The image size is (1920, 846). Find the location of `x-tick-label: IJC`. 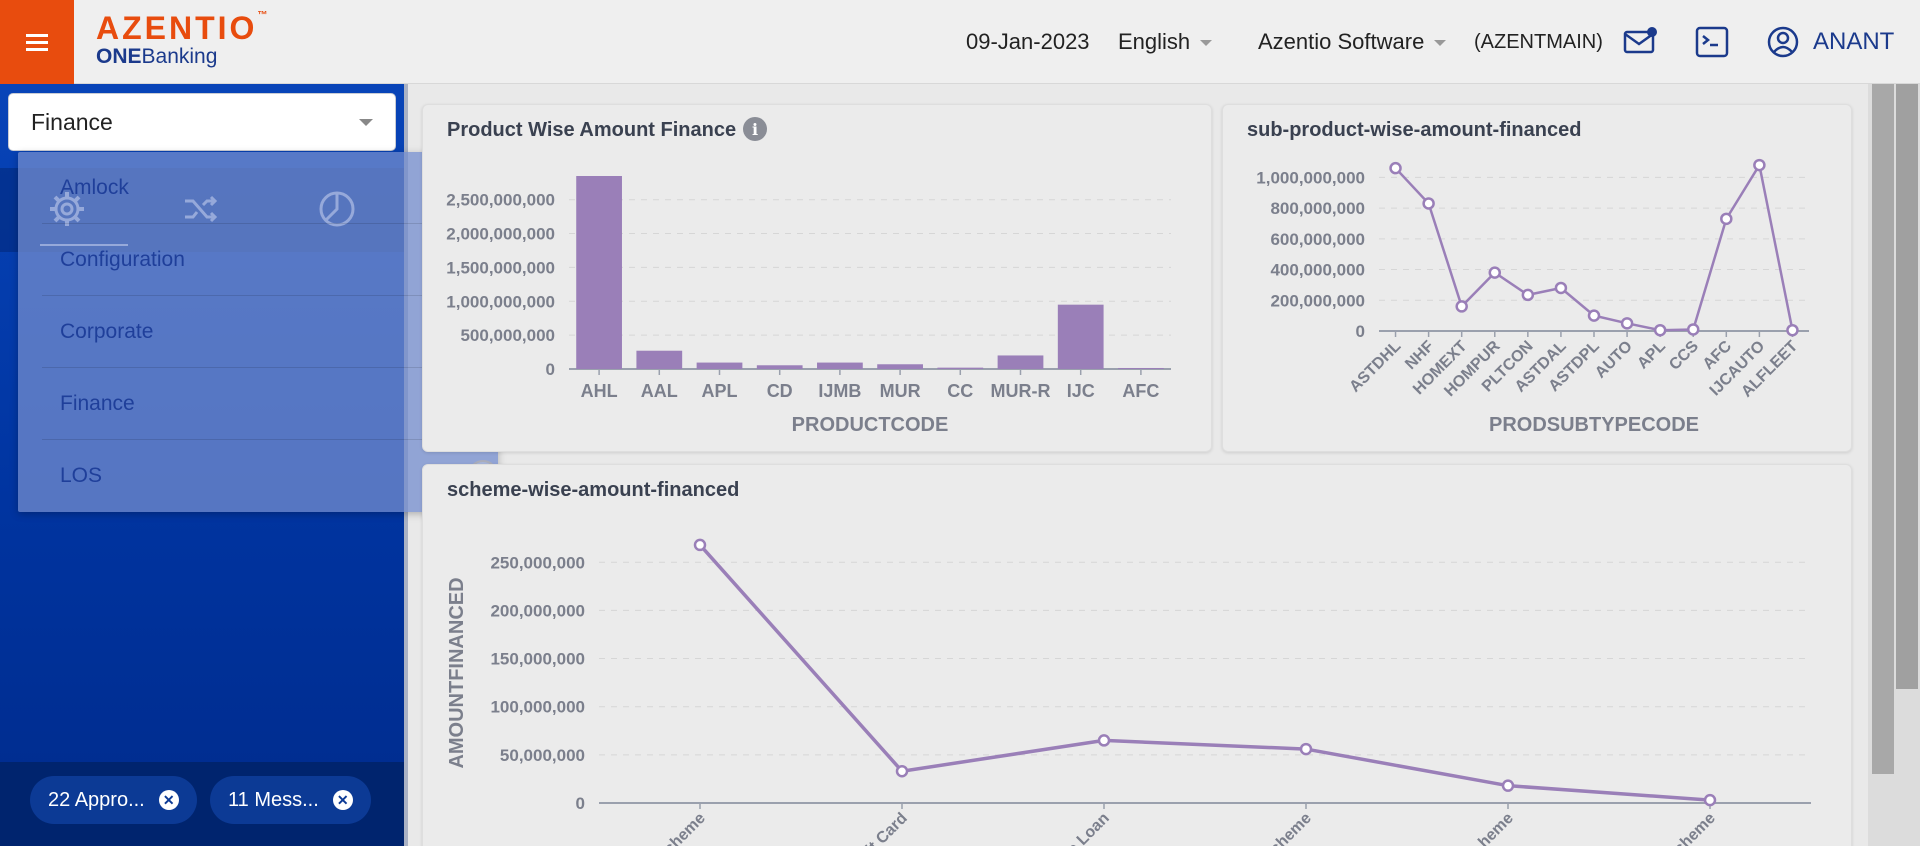

x-tick-label: IJC is located at coordinates (1081, 391).